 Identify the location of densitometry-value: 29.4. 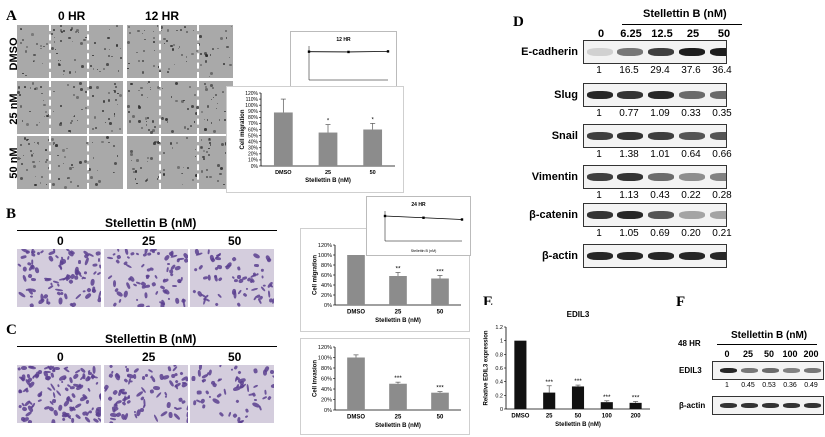
(660, 70).